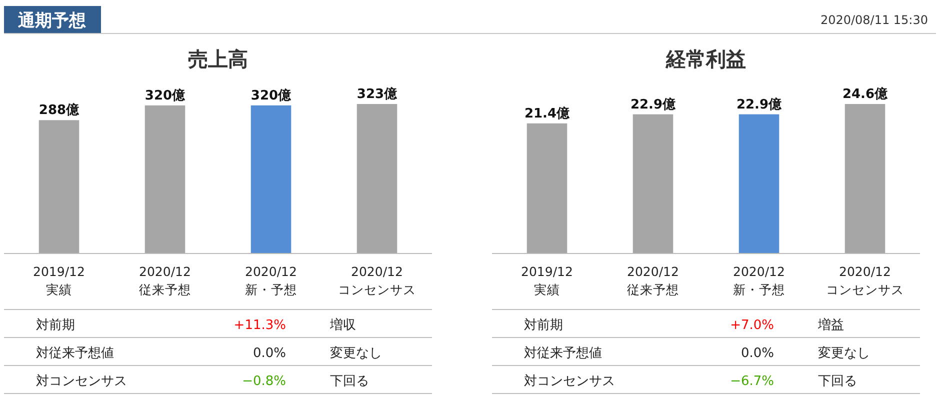  Describe the element at coordinates (264, 381) in the screenshot. I see `text: −0.8%` at that location.